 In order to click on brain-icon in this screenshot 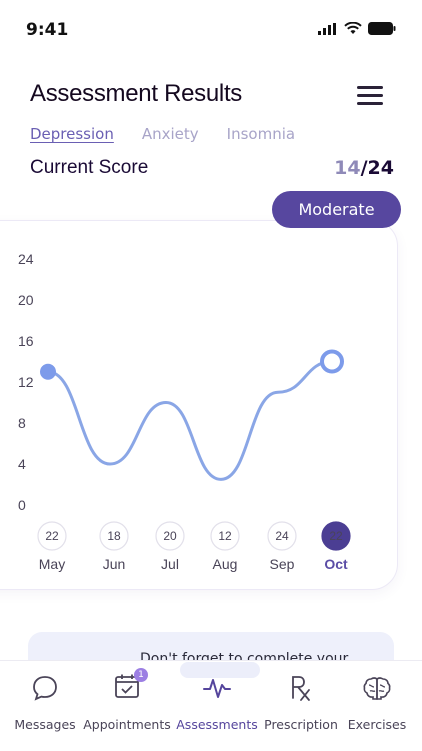, I will do `click(377, 688)`.